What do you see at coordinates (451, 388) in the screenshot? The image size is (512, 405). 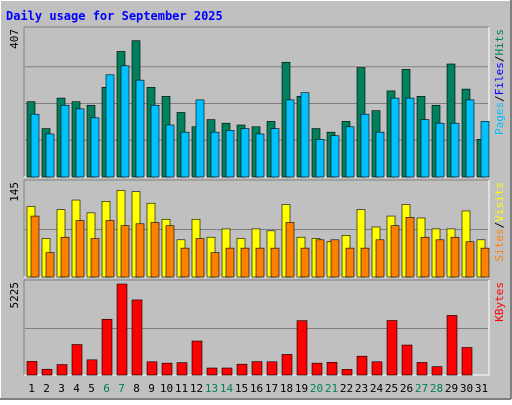 I see `day-label: 29` at bounding box center [451, 388].